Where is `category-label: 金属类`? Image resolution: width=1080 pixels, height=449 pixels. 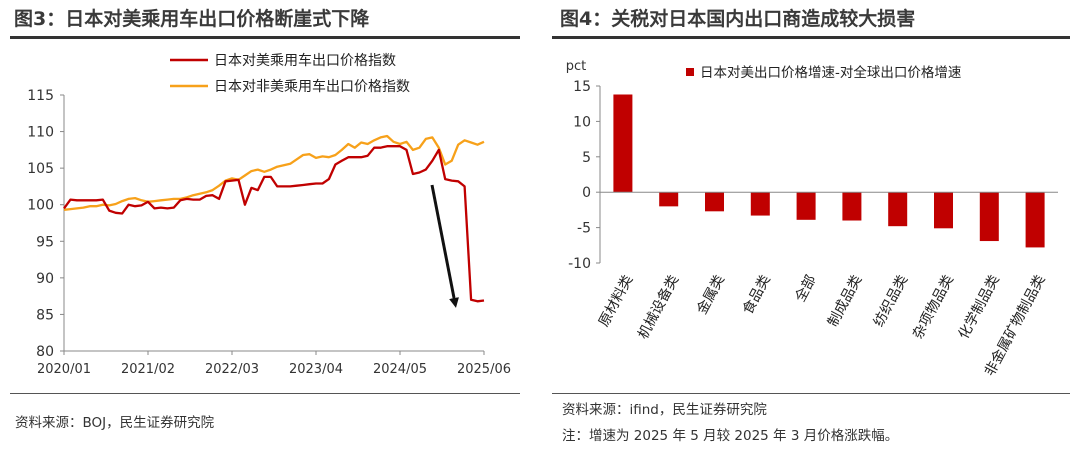 category-label: 金属类 is located at coordinates (711, 295).